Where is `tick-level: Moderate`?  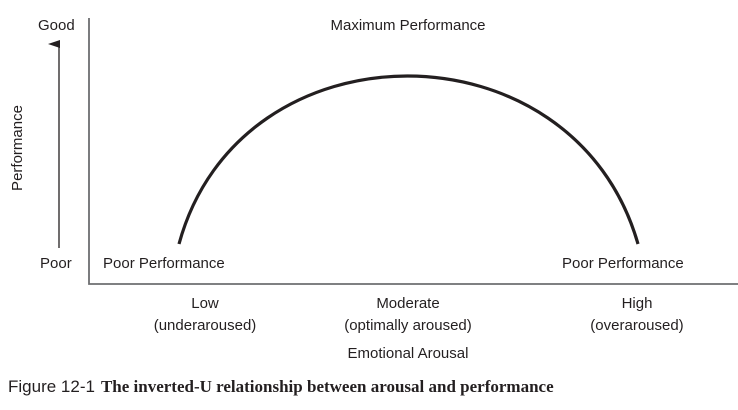
tick-level: Moderate is located at coordinates (408, 303).